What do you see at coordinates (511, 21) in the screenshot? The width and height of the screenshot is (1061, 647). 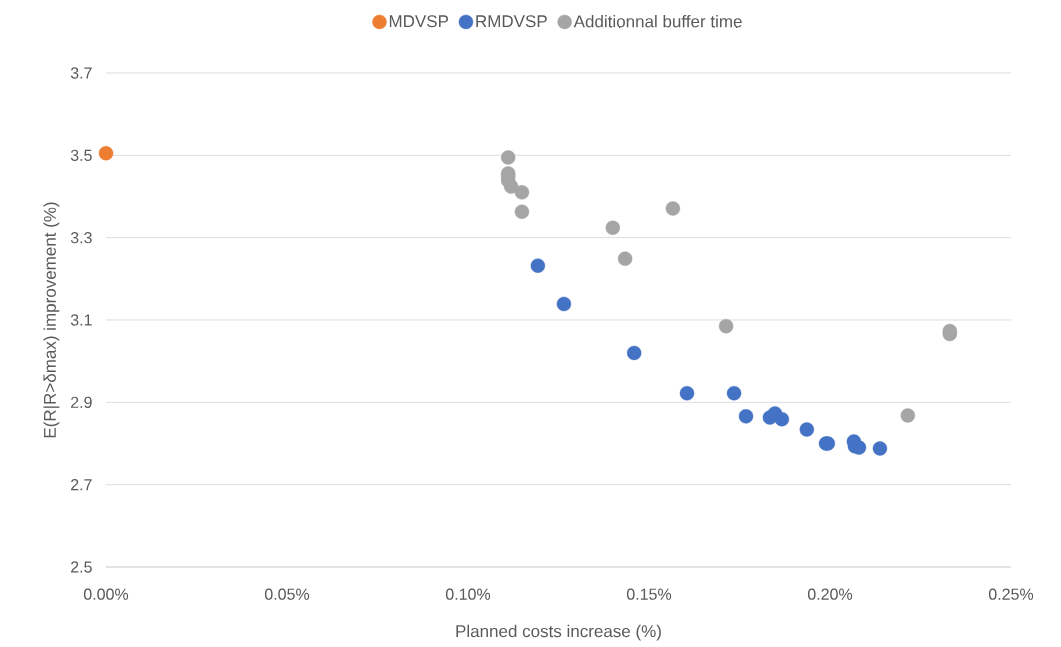 I see `legend-label: RMDVSP` at bounding box center [511, 21].